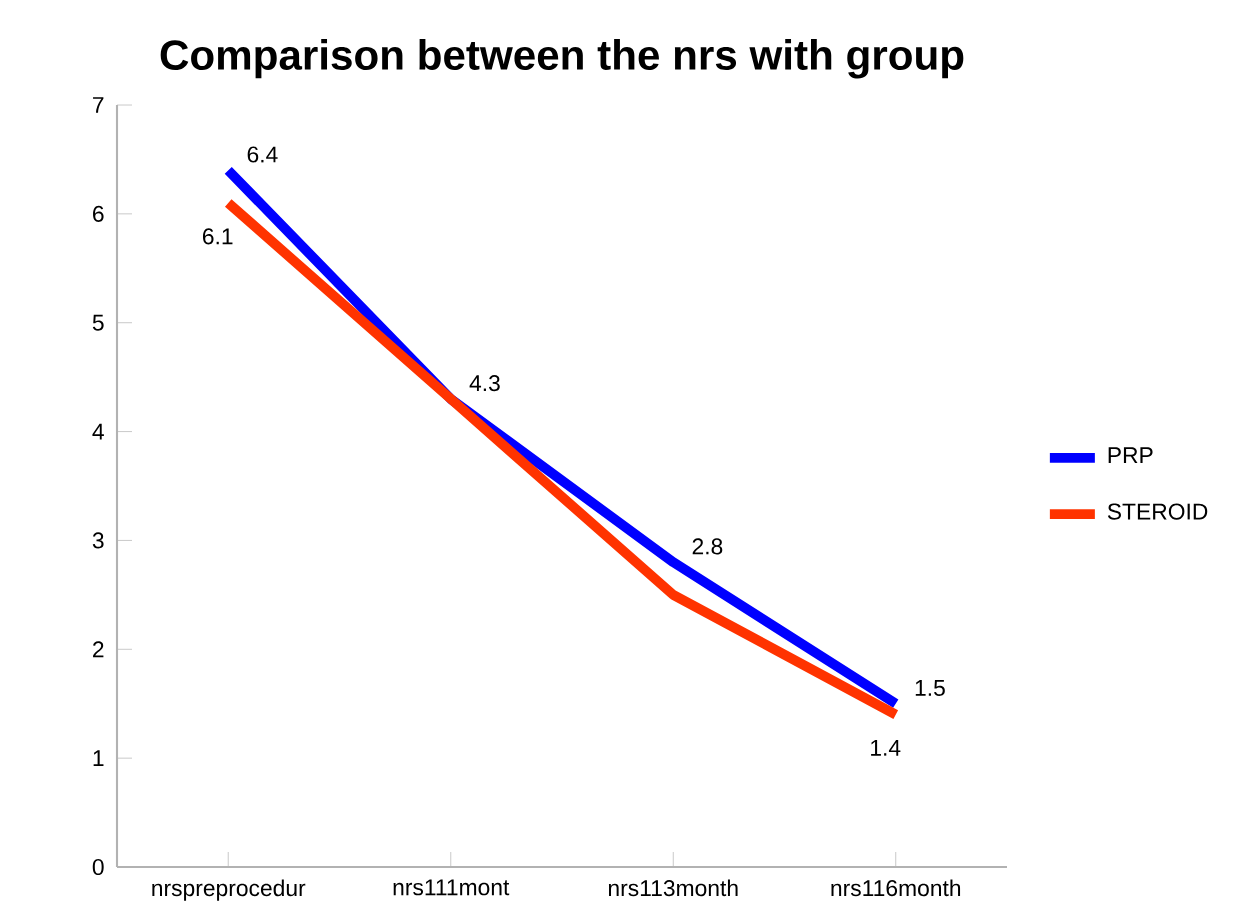 This screenshot has width=1244, height=917. What do you see at coordinates (930, 688) in the screenshot?
I see `data-label: 1.5` at bounding box center [930, 688].